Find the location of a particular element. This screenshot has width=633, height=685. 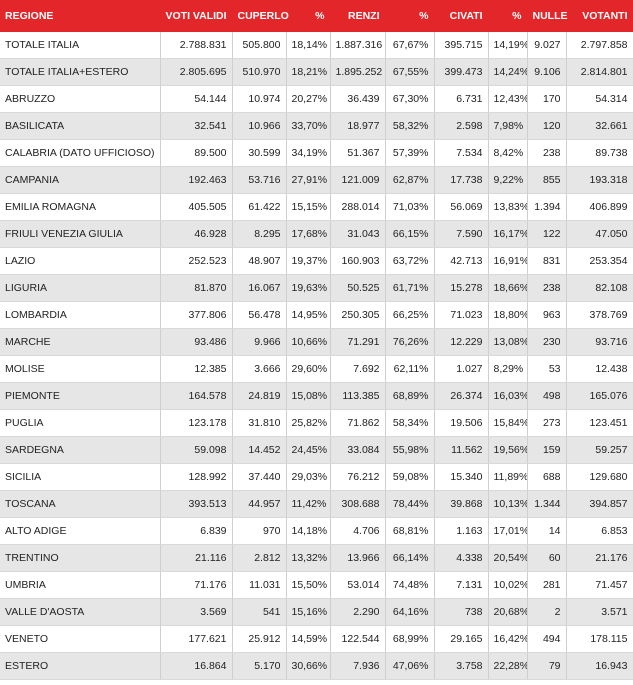

value-cell: 11,89% is located at coordinates (508, 477).